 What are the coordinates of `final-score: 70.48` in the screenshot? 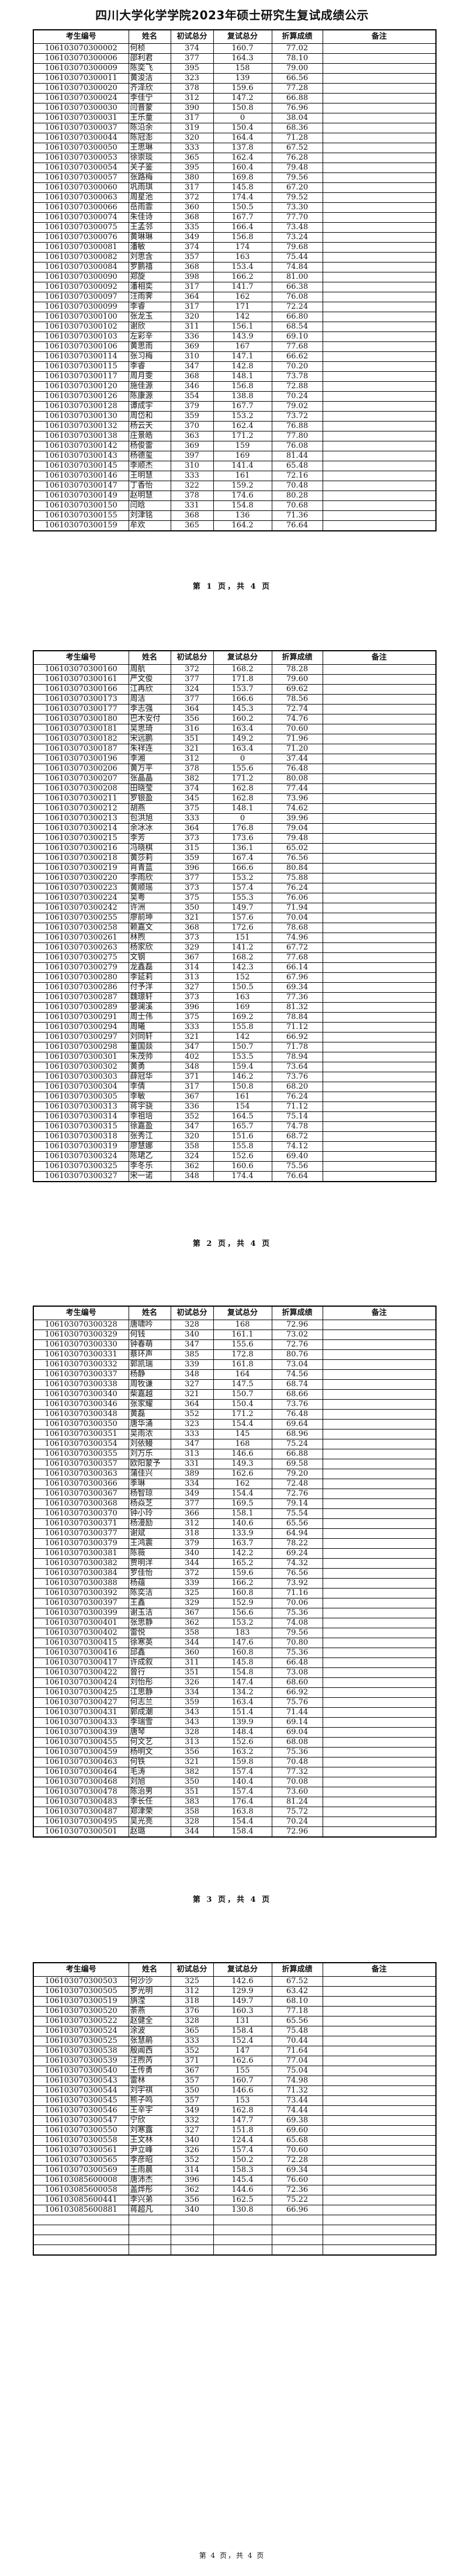 It's located at (297, 1762).